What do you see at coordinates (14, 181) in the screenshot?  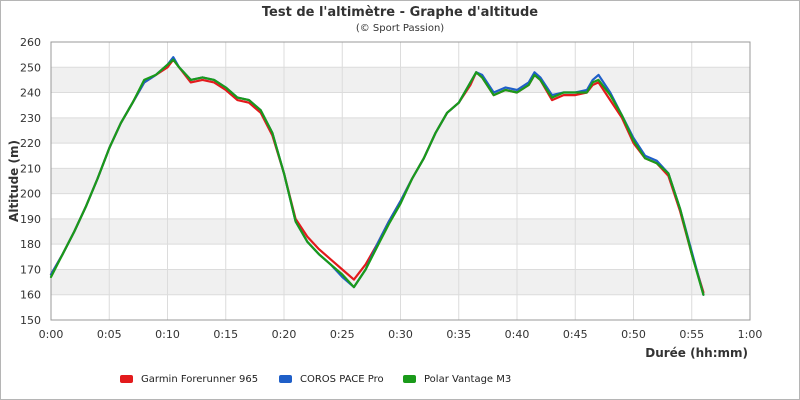 I see `y-axis-label: Altitude (m)` at bounding box center [14, 181].